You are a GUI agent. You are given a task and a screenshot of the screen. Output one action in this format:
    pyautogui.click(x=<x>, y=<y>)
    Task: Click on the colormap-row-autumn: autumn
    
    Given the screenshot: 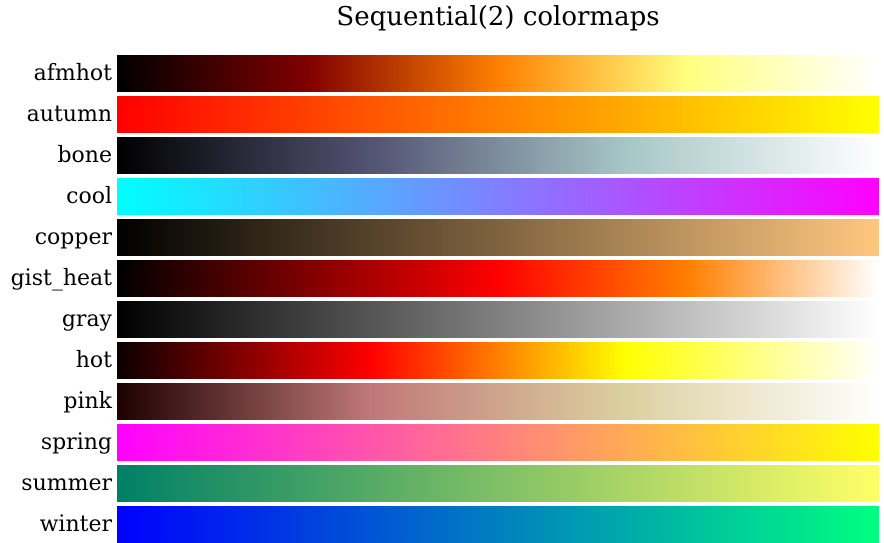 What is the action you would take?
    pyautogui.click(x=442, y=114)
    